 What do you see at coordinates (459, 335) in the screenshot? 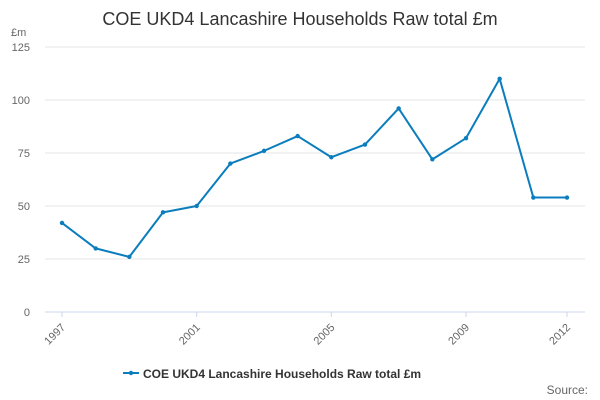
I see `x-tick-label: 2009` at bounding box center [459, 335].